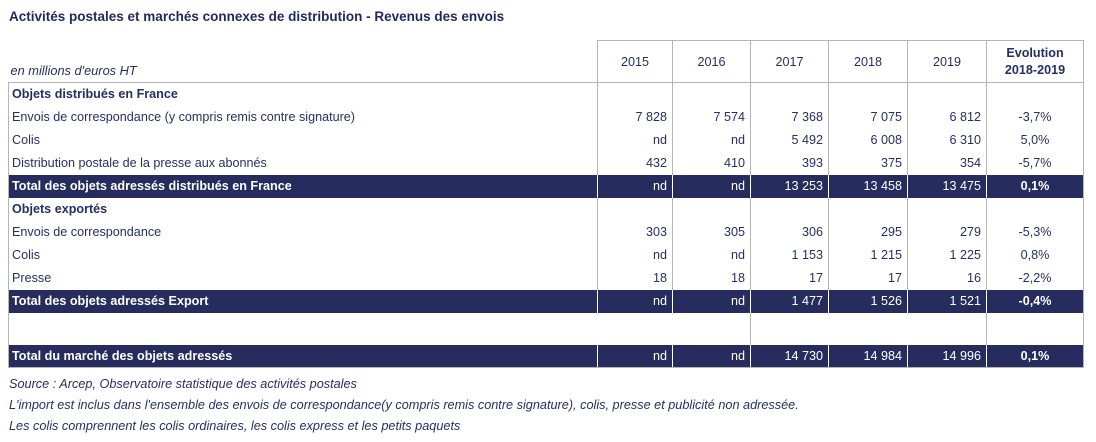 The height and width of the screenshot is (442, 1096). I want to click on value-cell-2019: 6 812, so click(947, 117).